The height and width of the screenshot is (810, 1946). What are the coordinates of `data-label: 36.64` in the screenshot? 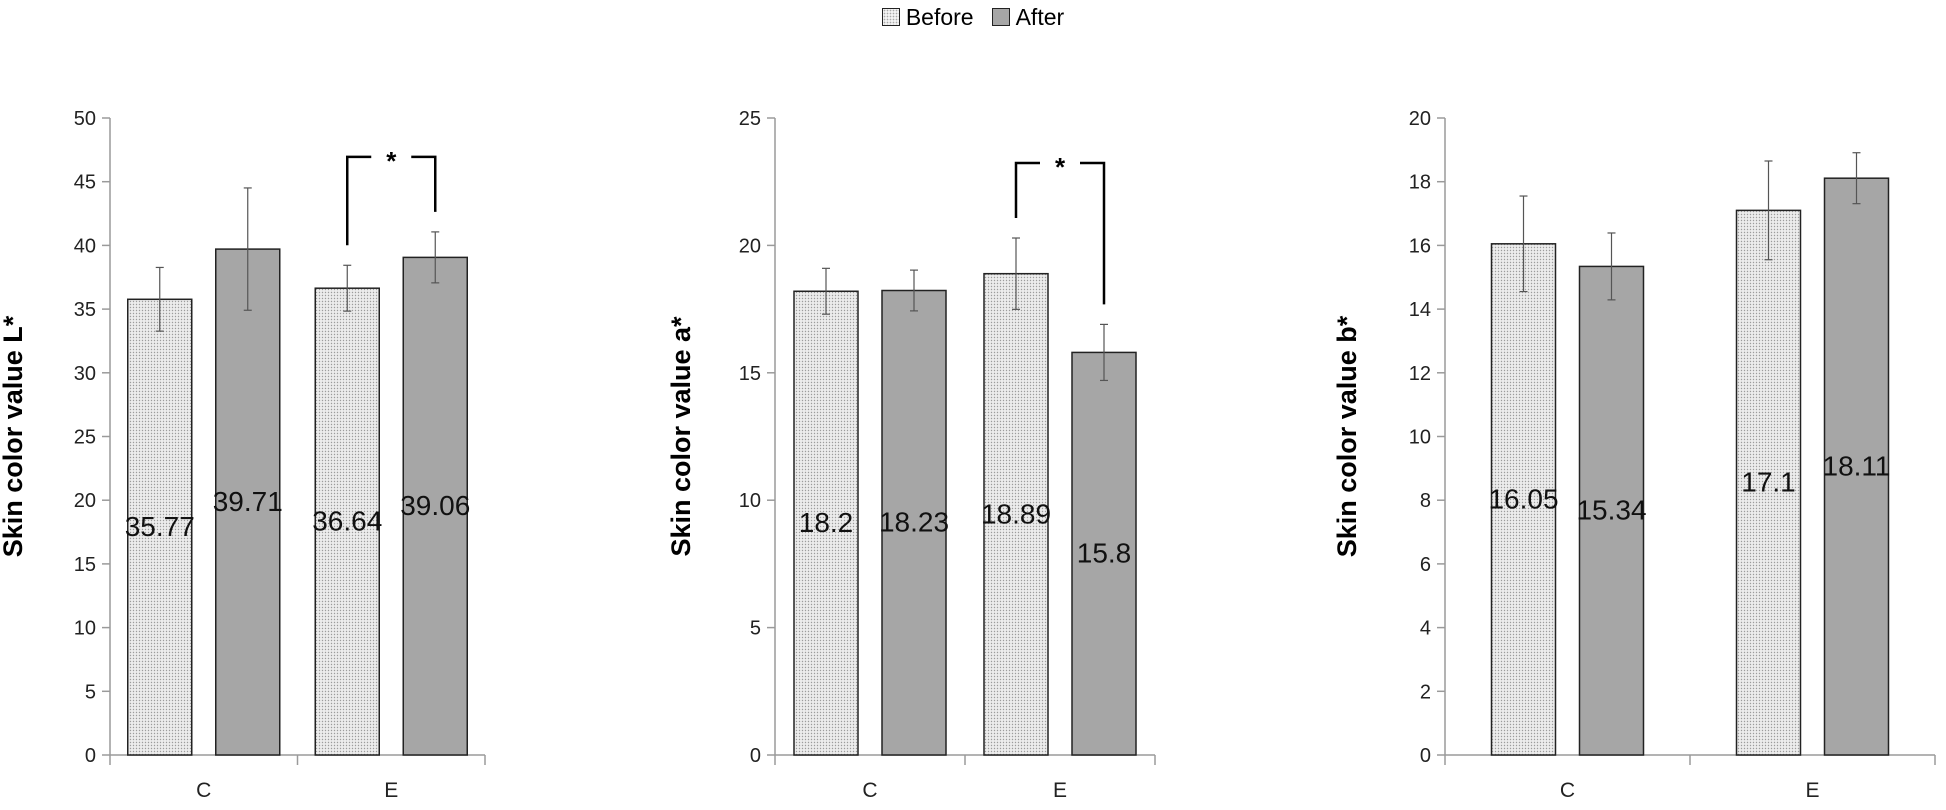 It's located at (347, 521).